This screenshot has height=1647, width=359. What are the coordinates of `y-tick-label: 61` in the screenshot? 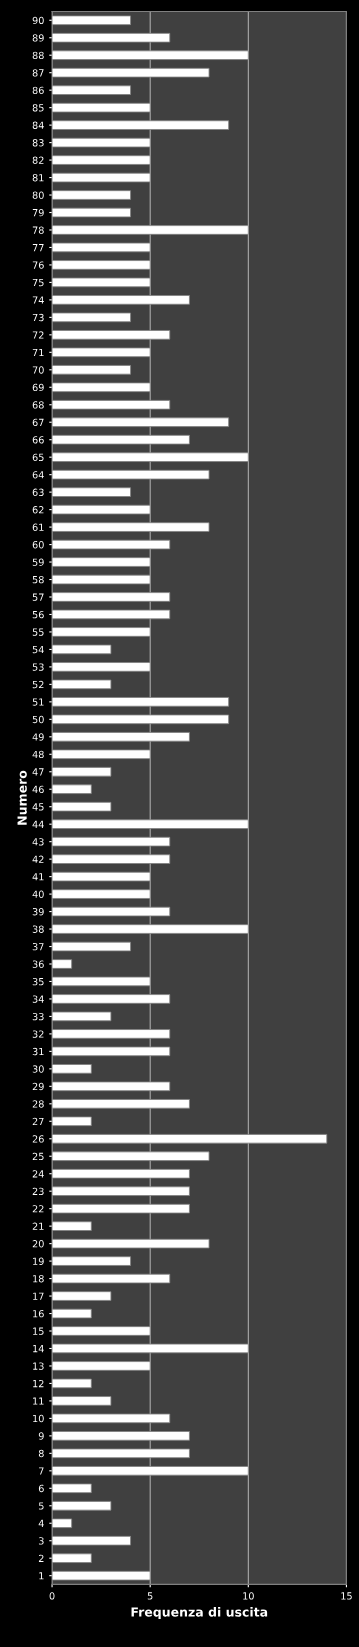 It's located at (38, 527).